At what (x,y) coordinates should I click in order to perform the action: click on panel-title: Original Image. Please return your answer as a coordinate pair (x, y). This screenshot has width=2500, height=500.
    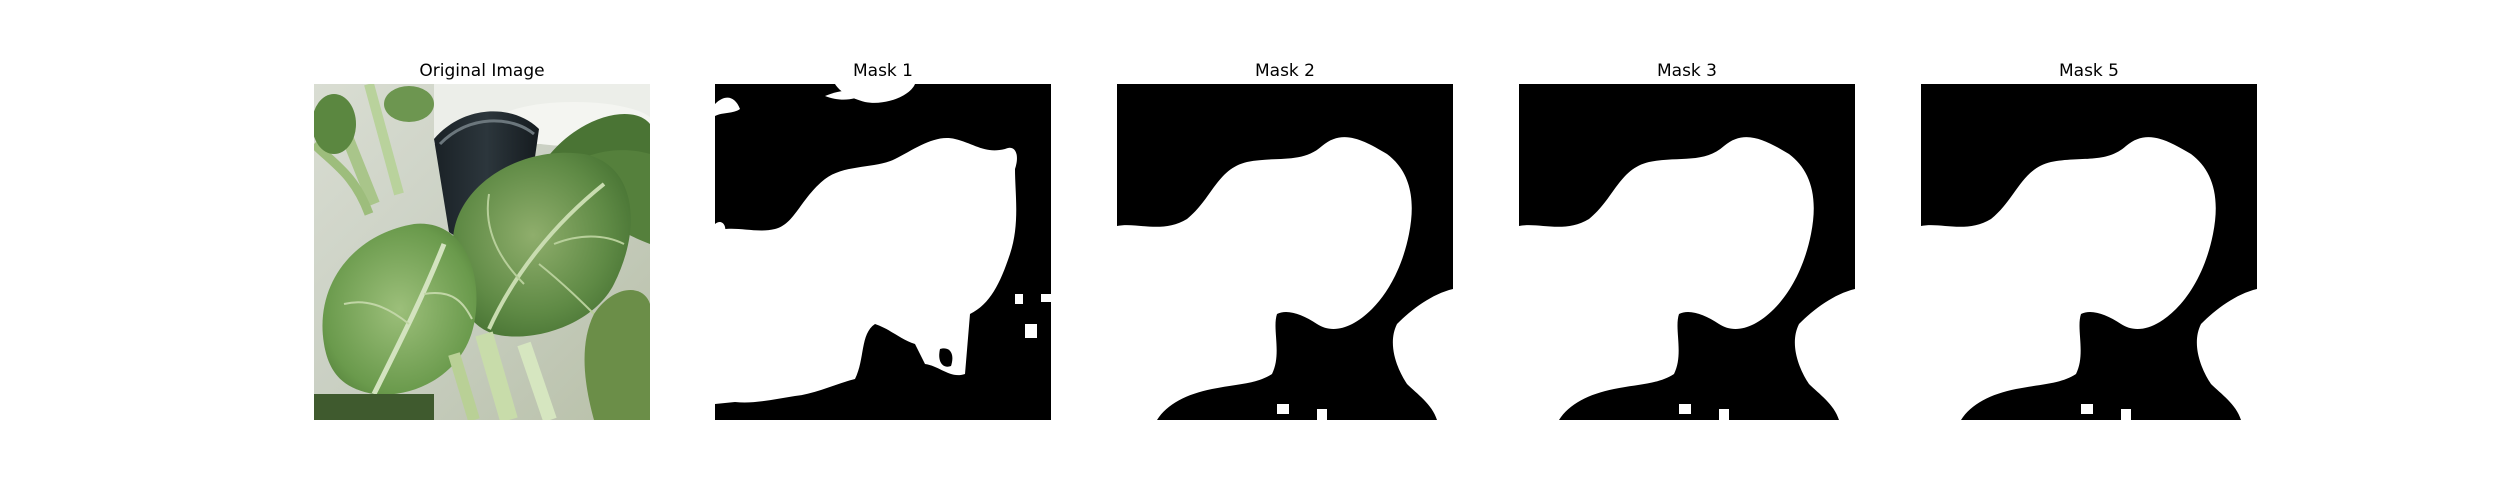
    Looking at the image, I should click on (482, 71).